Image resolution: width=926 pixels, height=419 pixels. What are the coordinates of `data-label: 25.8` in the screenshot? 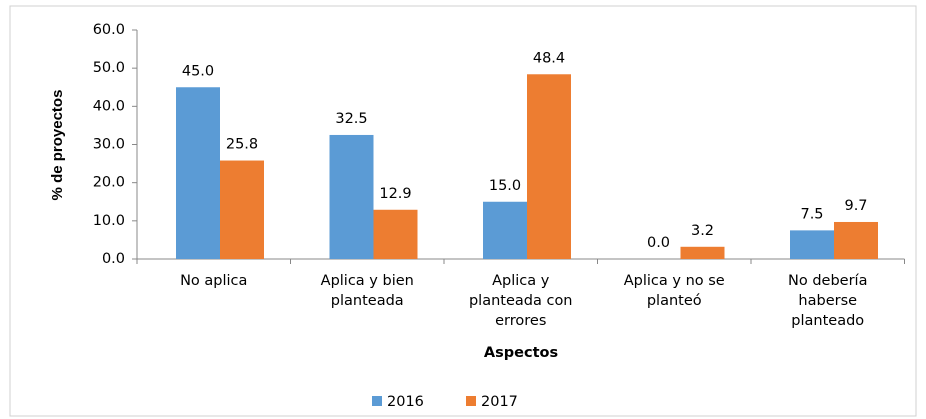 It's located at (242, 145).